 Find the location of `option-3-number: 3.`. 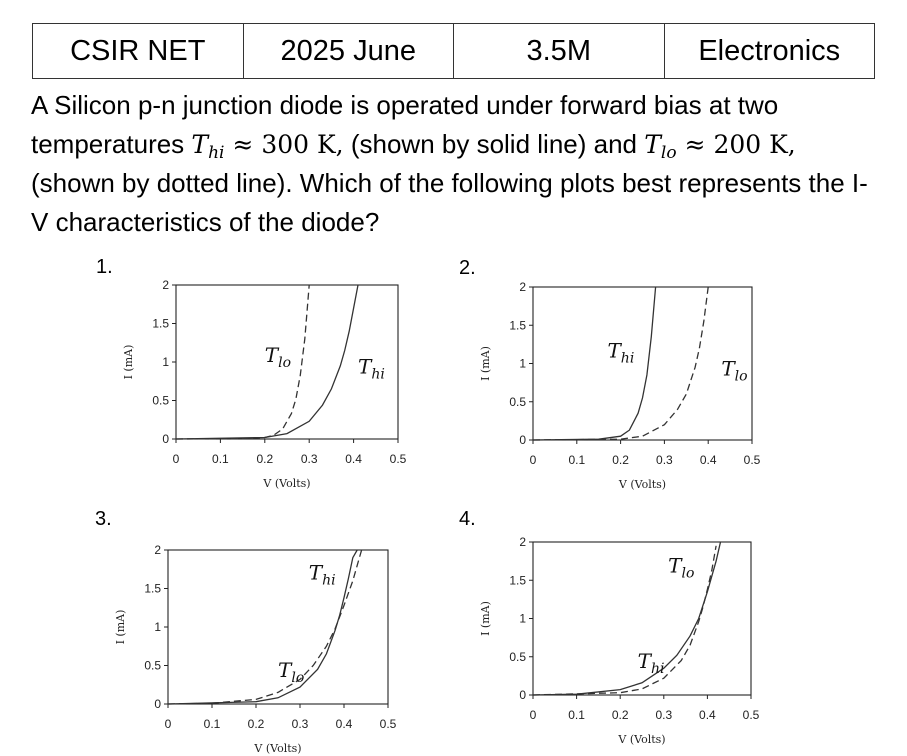

option-3-number: 3. is located at coordinates (103, 519).